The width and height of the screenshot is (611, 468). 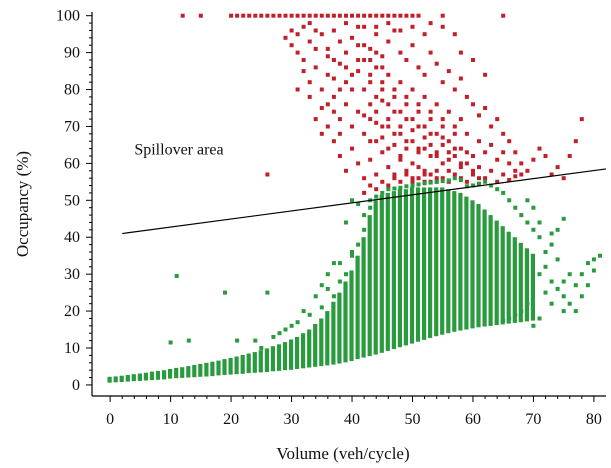 What do you see at coordinates (72, 90) in the screenshot?
I see `y-tick-label: 80` at bounding box center [72, 90].